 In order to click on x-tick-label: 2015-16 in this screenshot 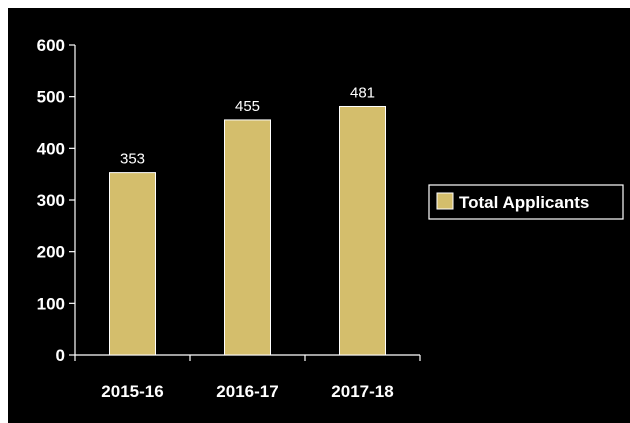, I will do `click(132, 391)`.